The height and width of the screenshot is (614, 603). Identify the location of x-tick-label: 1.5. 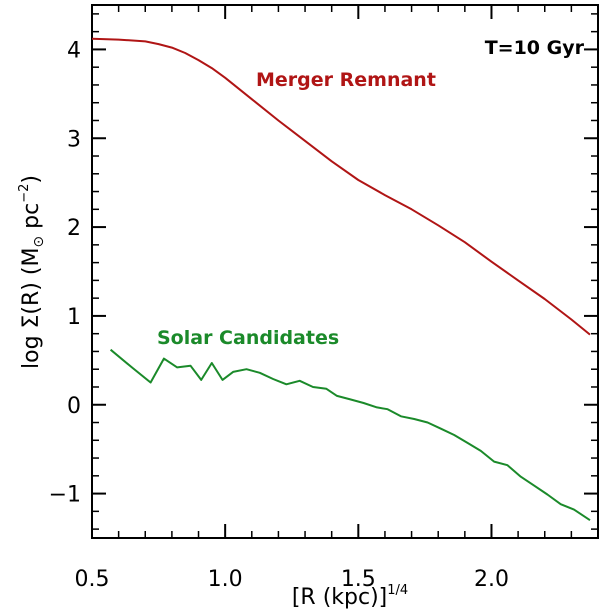
(358, 579).